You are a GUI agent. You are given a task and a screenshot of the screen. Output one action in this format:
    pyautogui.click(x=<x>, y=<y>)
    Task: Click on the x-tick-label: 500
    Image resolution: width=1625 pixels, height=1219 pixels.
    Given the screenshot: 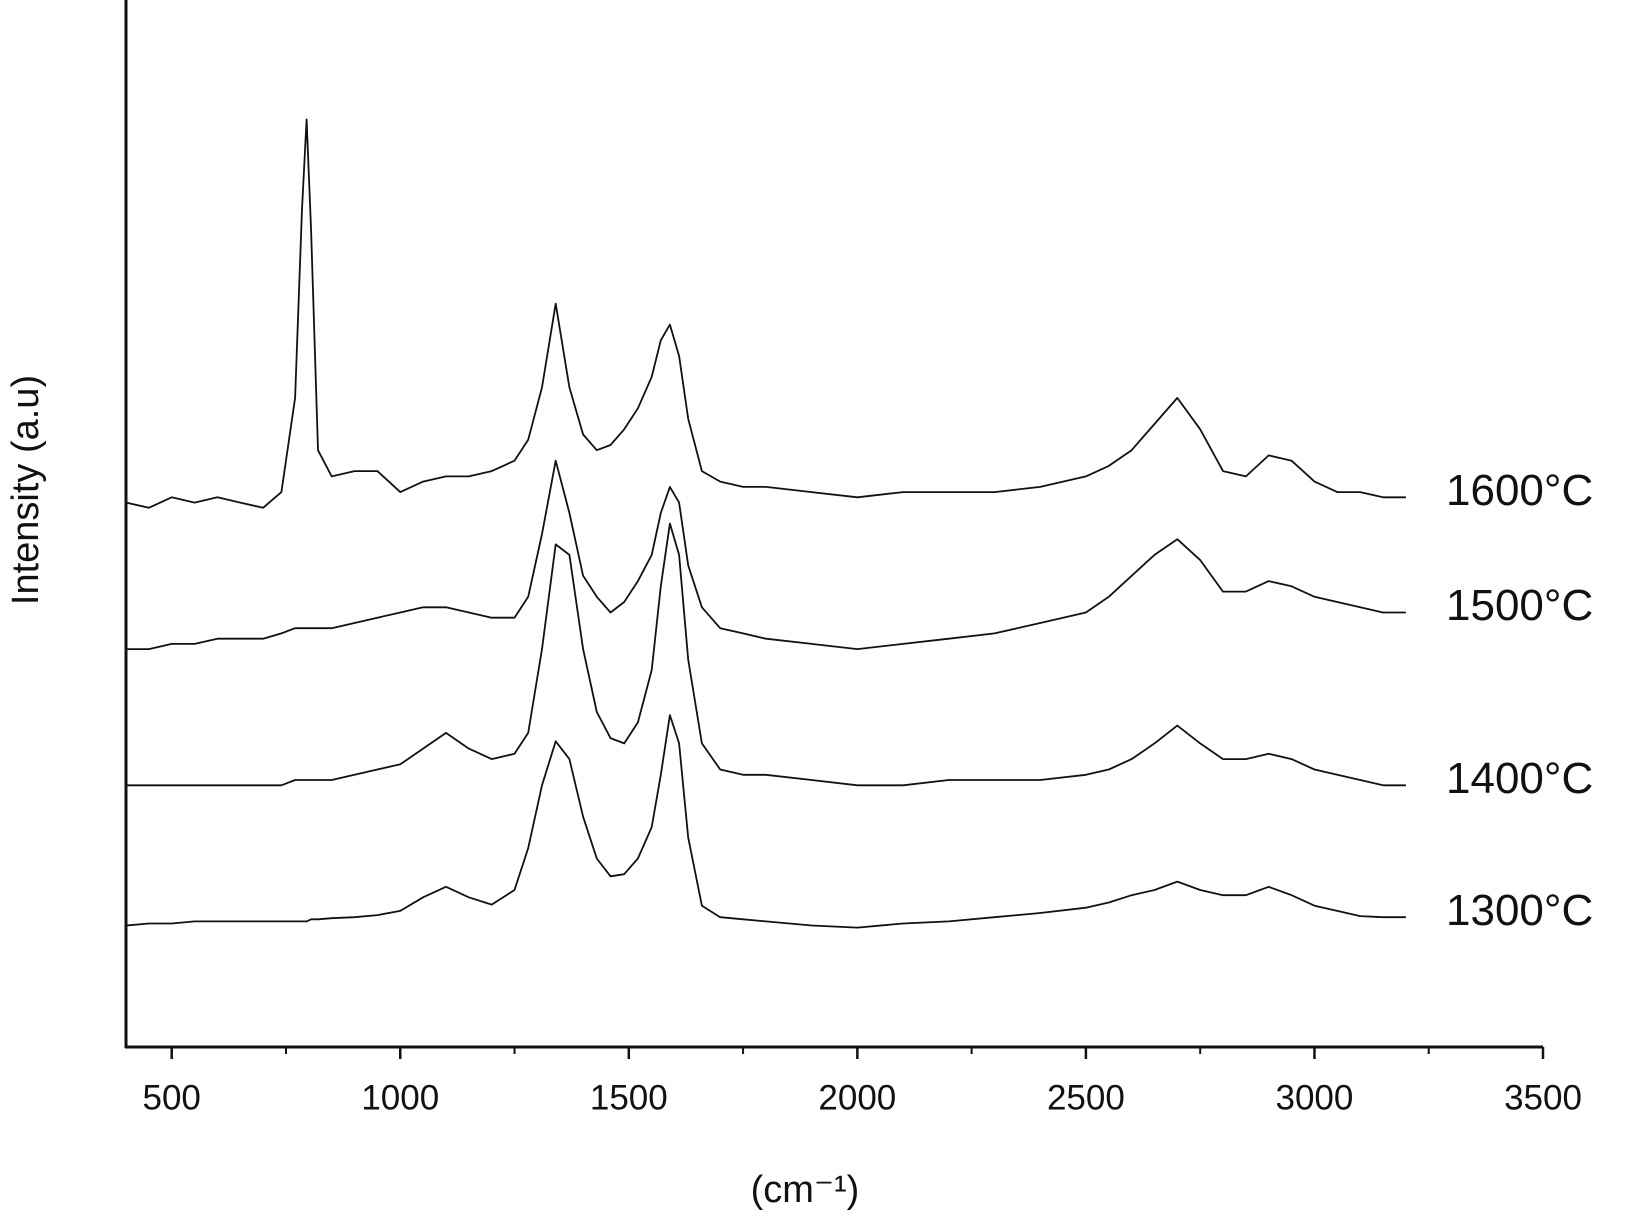 What is the action you would take?
    pyautogui.click(x=172, y=1097)
    